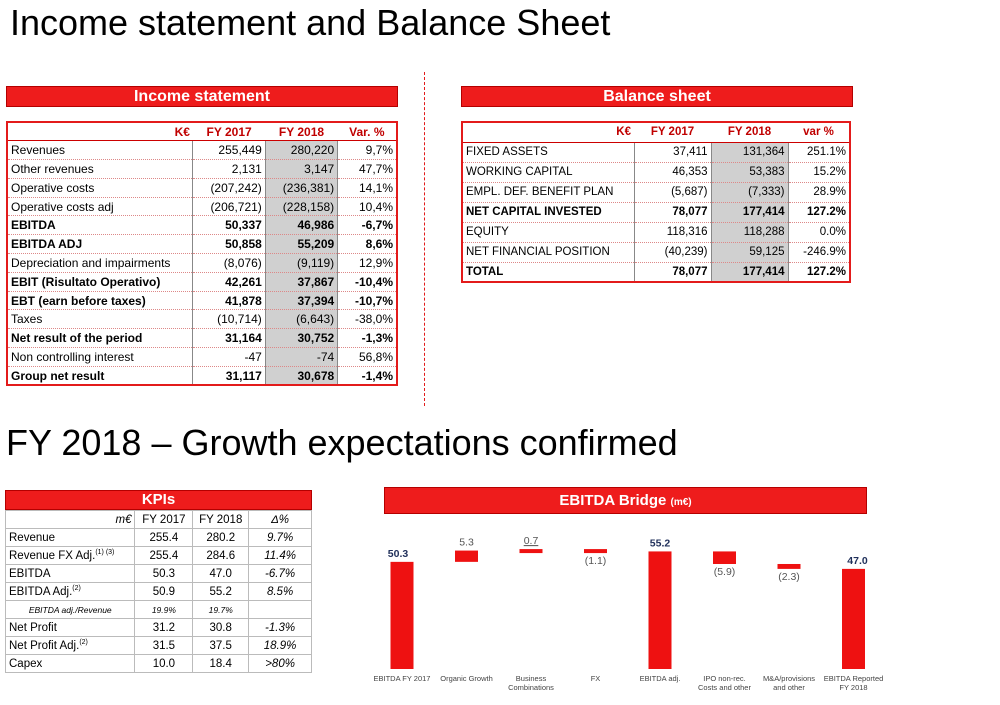 The height and width of the screenshot is (705, 1000). Describe the element at coordinates (202, 132) in the screenshot. I see `income-header-row: K€ FY 2017 FY 2018 Var. %` at that location.